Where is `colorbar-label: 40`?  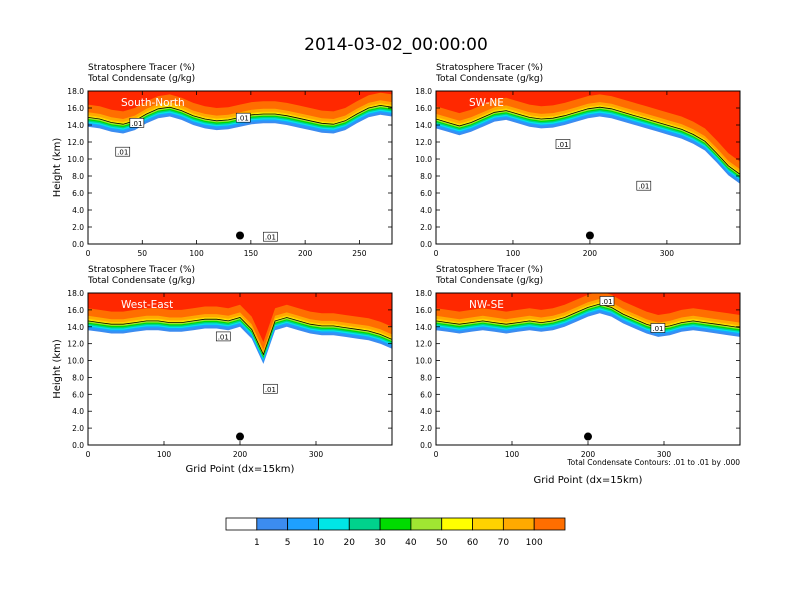 colorbar-label: 40 is located at coordinates (411, 543).